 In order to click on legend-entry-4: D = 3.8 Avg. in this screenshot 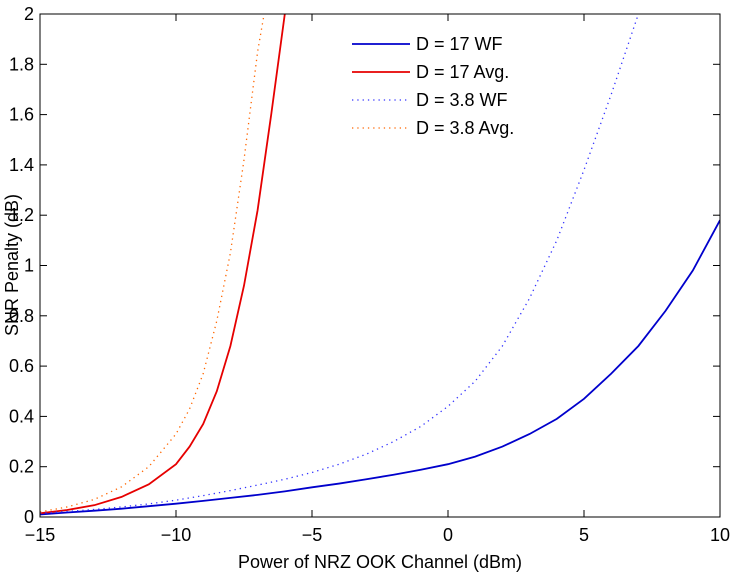, I will do `click(465, 128)`.